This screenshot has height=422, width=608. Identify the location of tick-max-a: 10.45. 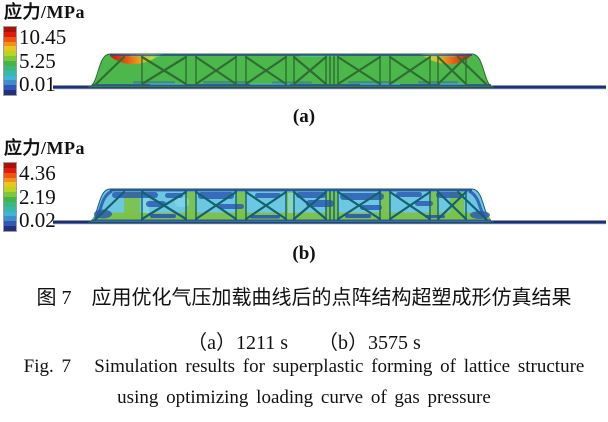
(43, 37).